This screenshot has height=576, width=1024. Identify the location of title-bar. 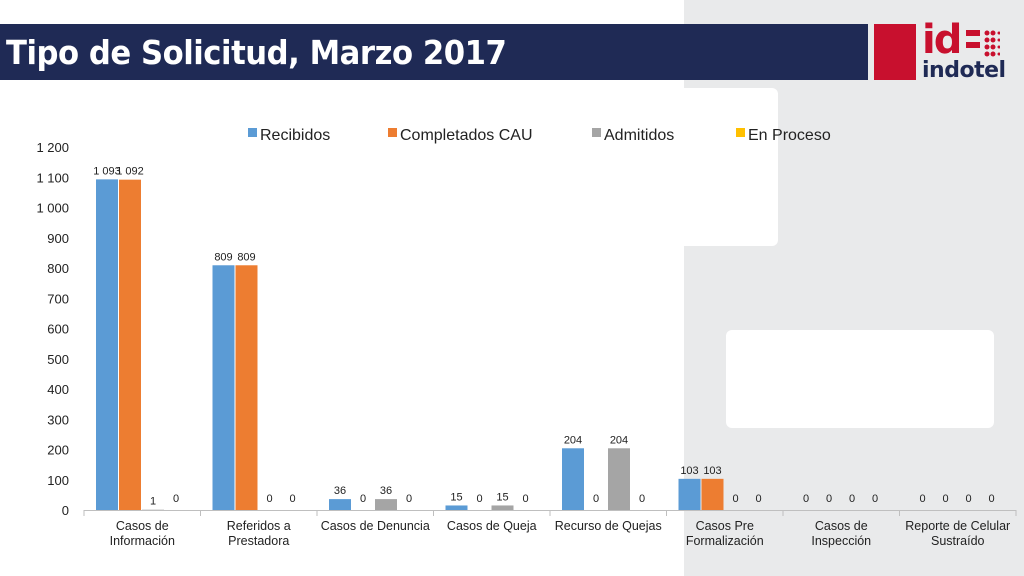
(434, 52).